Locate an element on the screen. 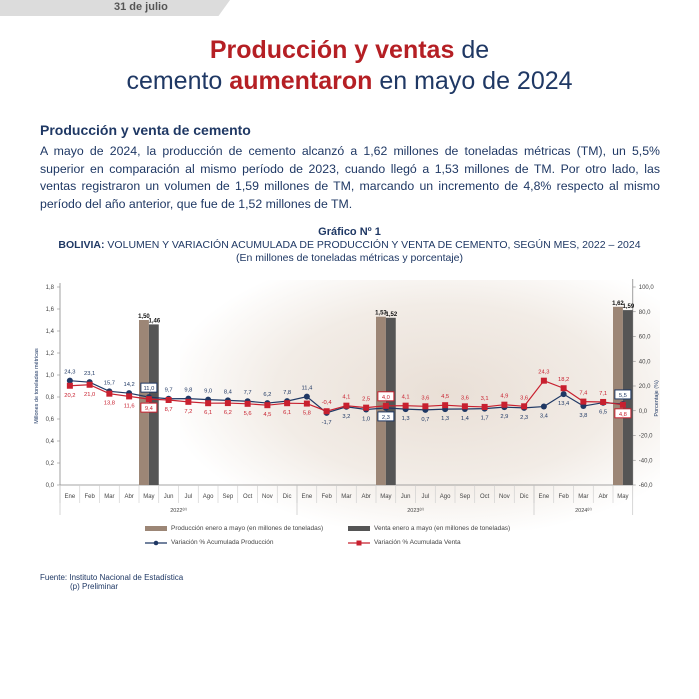  bar-label-production: 1,62 is located at coordinates (618, 304).